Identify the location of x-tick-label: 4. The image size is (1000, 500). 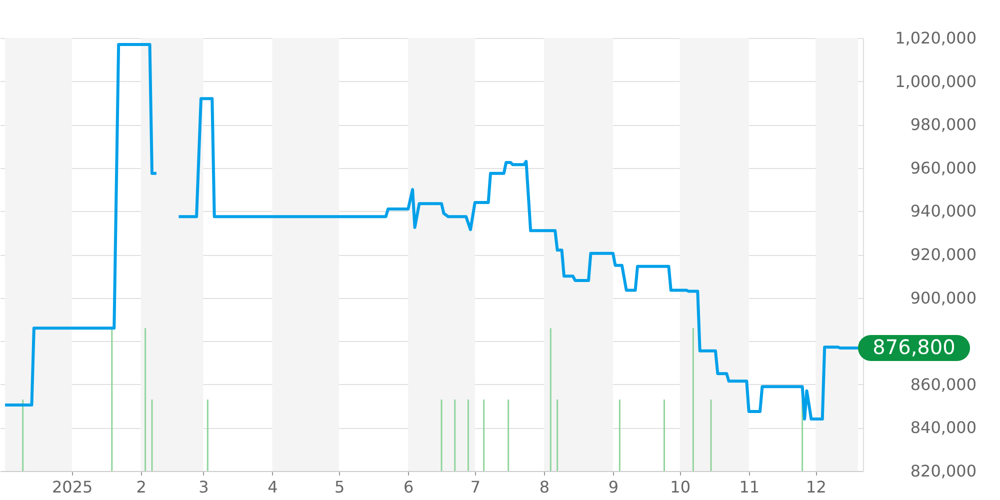
(273, 487).